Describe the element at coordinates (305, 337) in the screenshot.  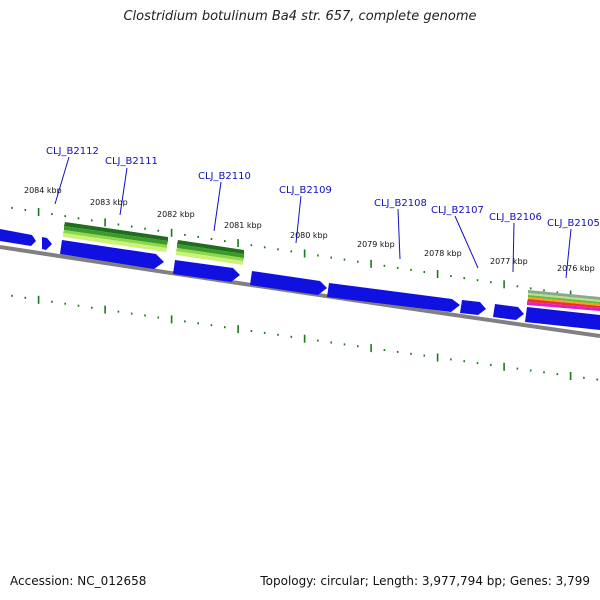
I see `inner-tick-ring` at that location.